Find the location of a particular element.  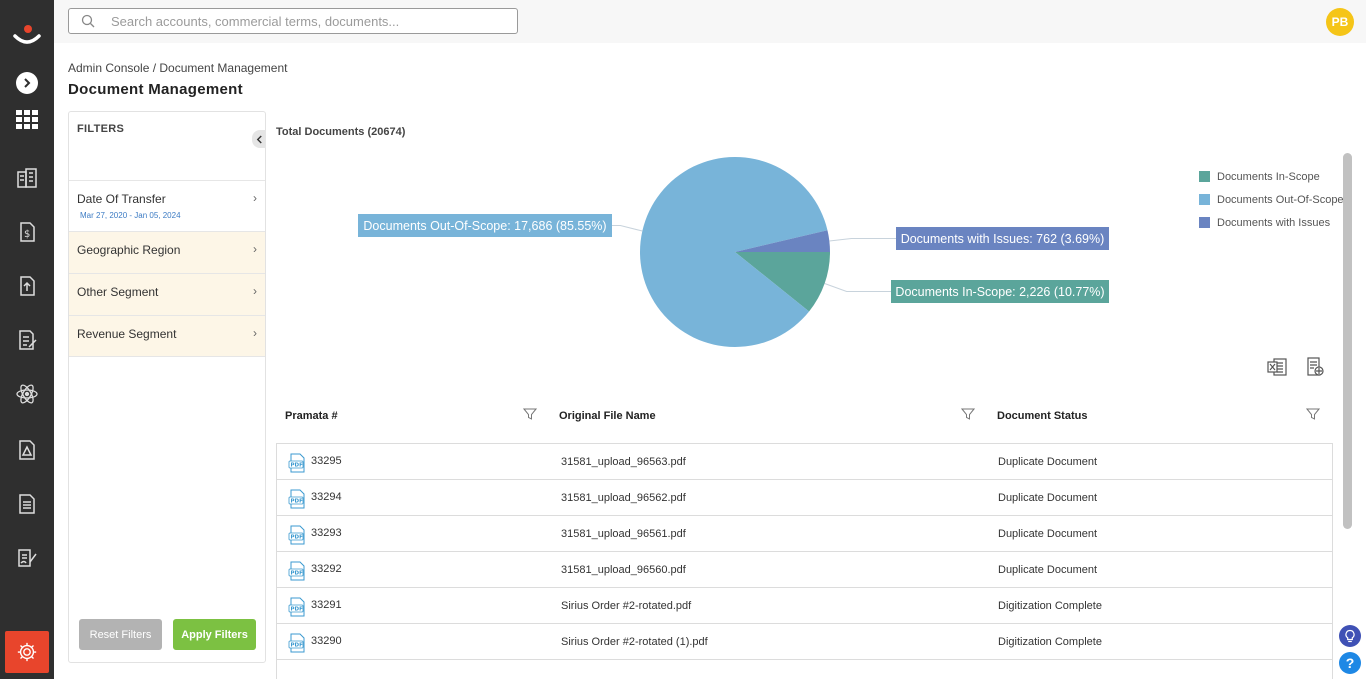

cell-file-name: 31581_upload_96563.pdf is located at coordinates (623, 462).